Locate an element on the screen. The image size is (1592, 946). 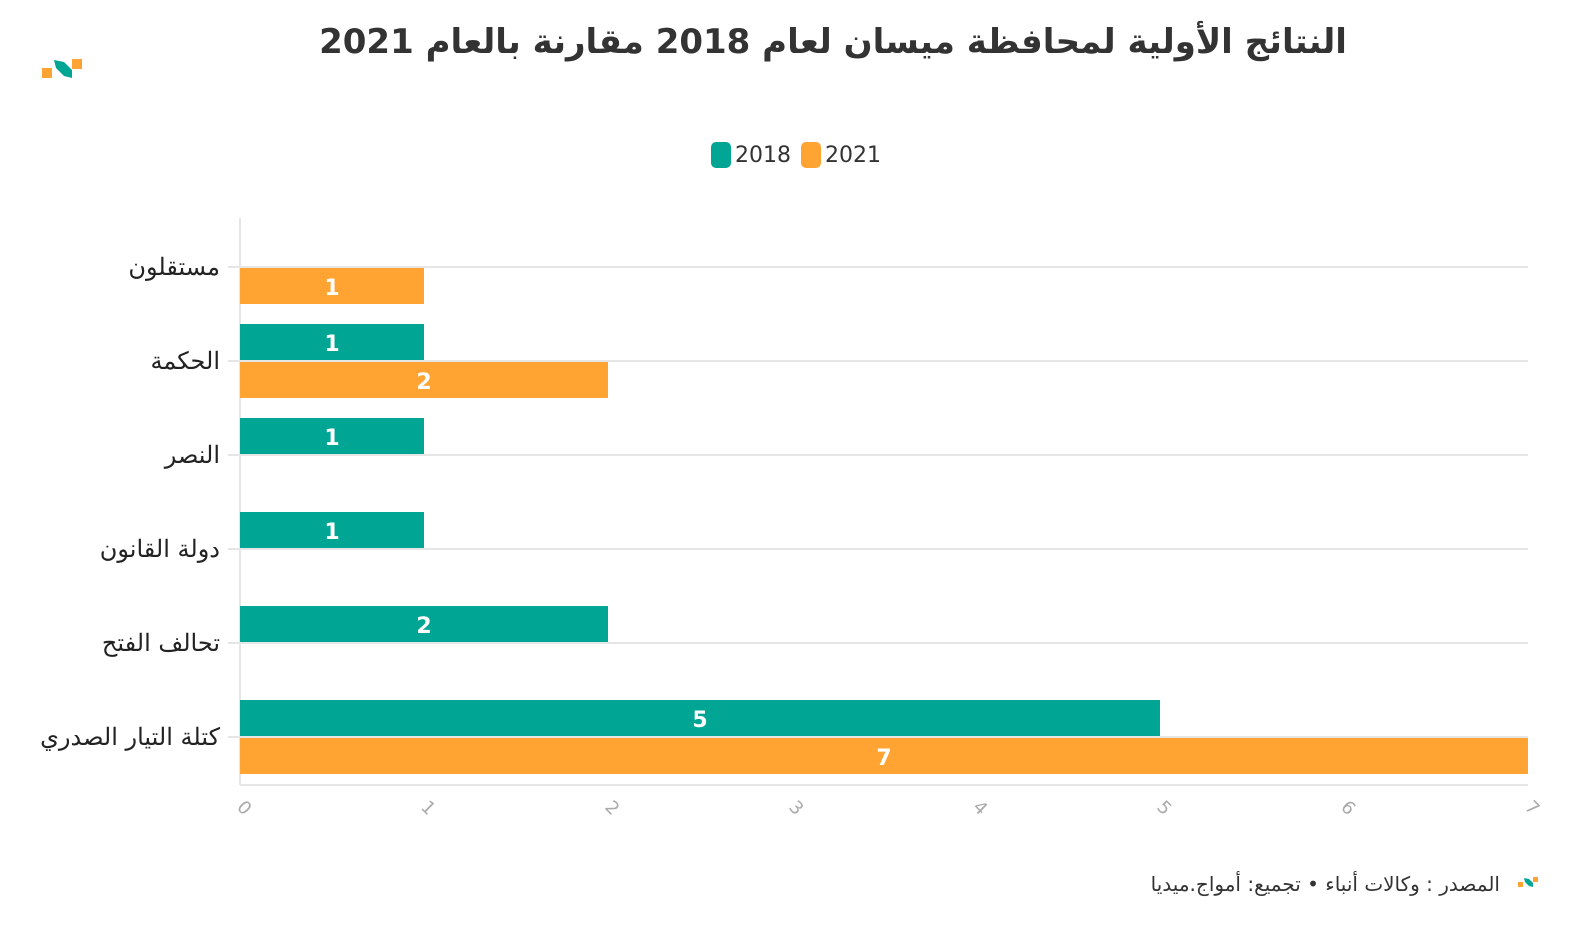
category-label: النصر is located at coordinates (192, 455).